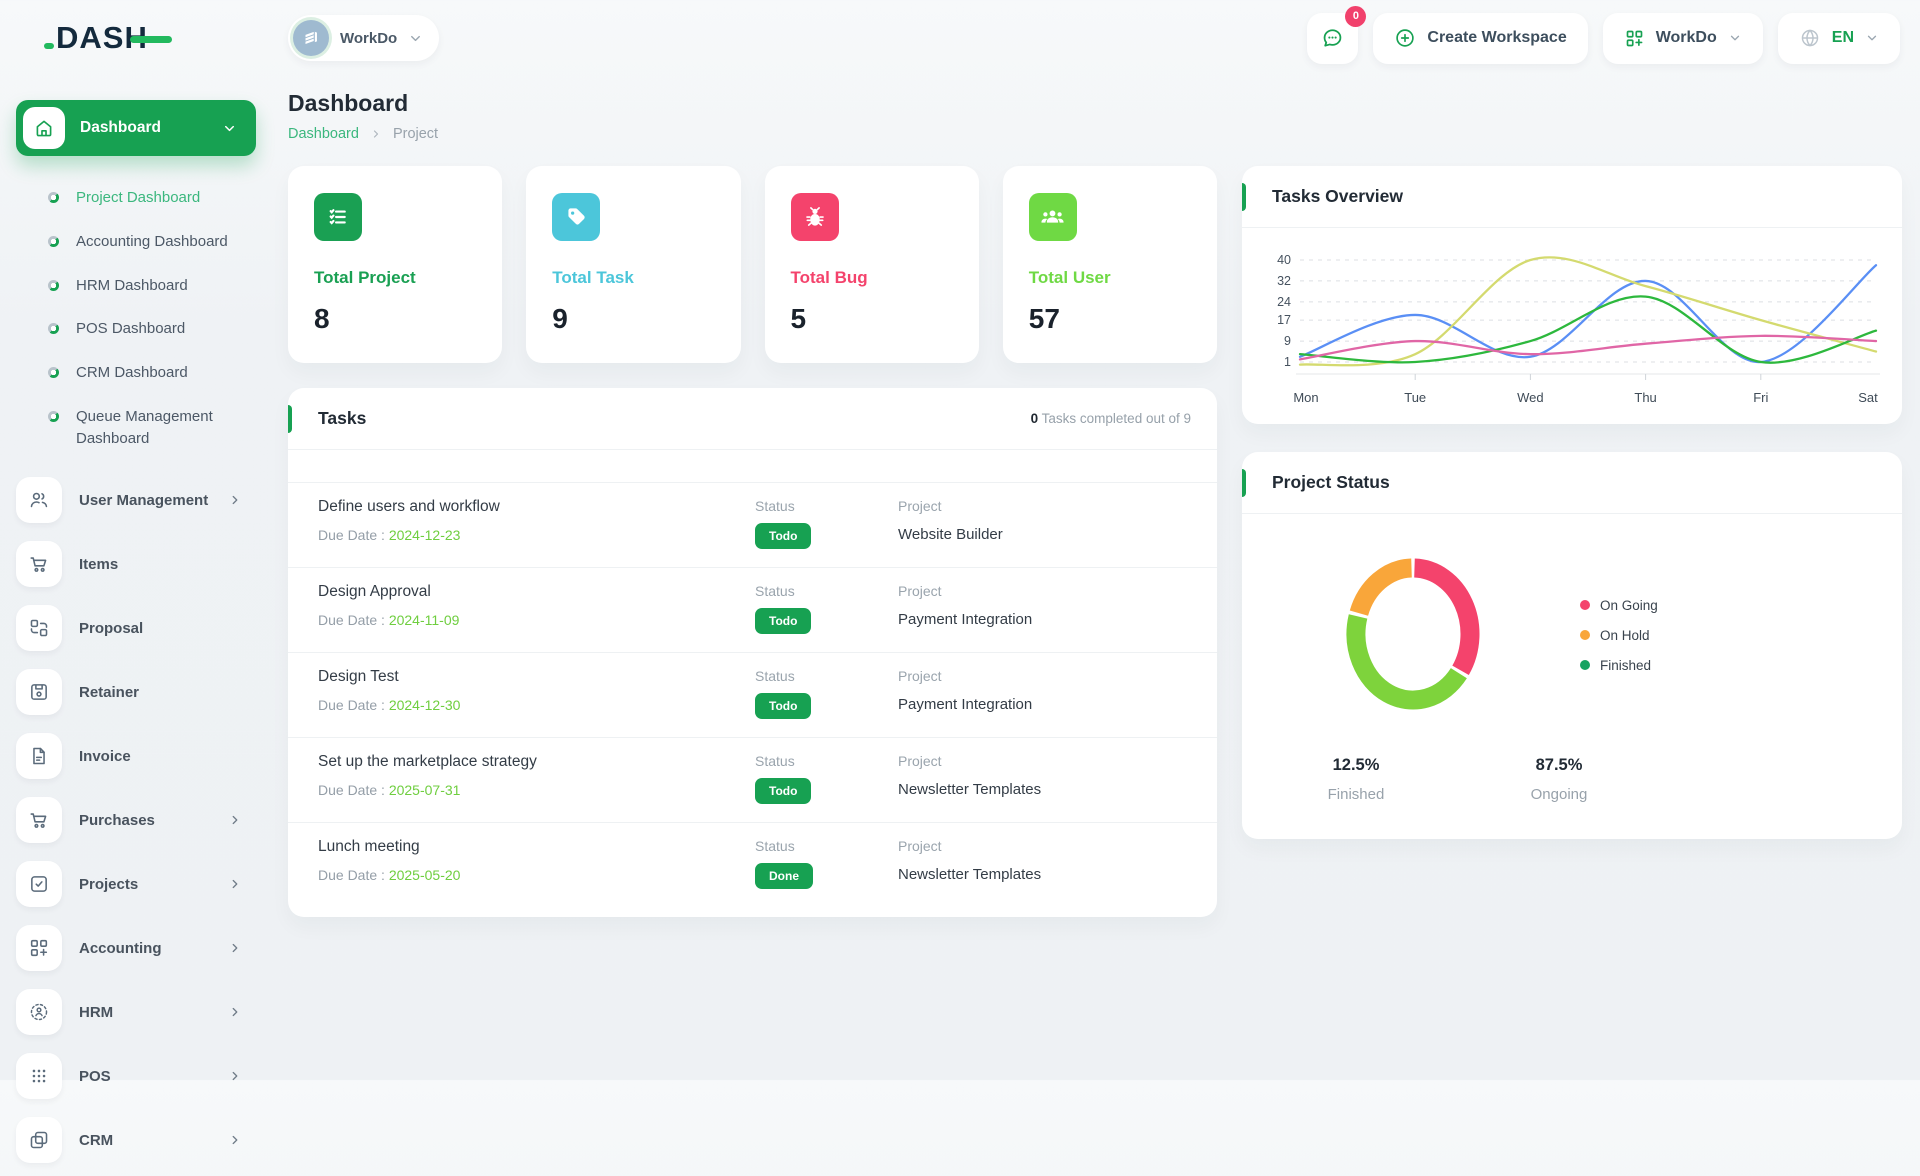 Image resolution: width=1920 pixels, height=1176 pixels. I want to click on sidebar-item-purchases: Purchases, so click(136, 820).